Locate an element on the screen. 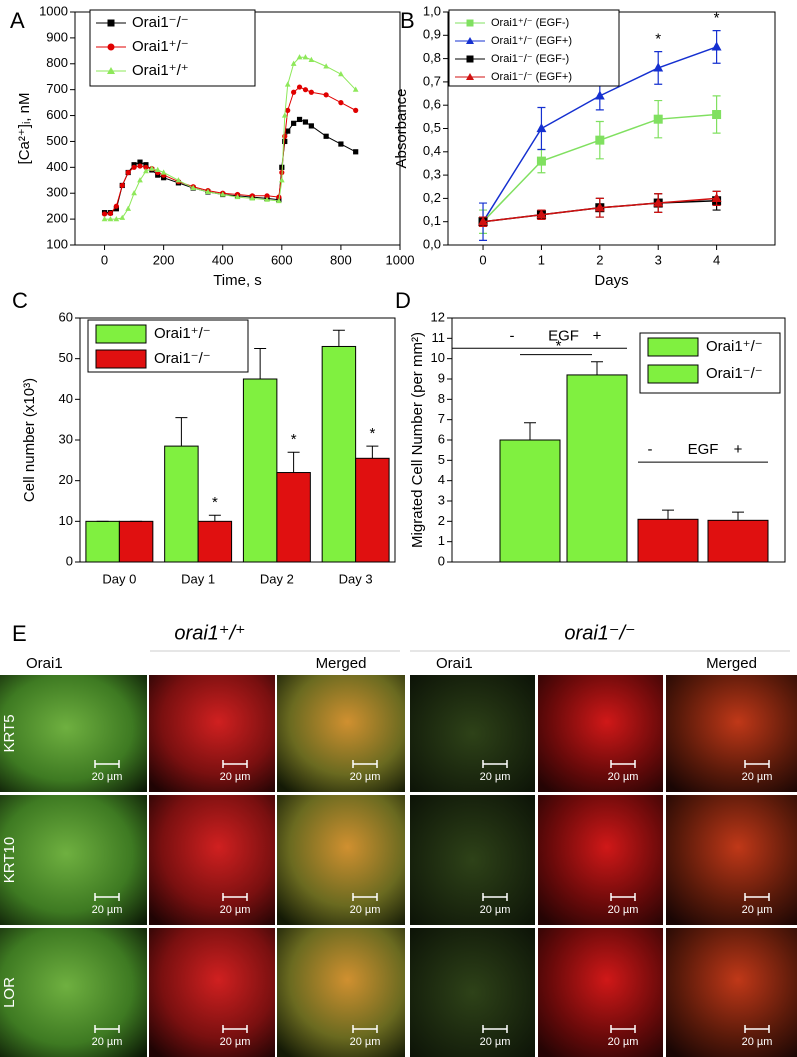 This screenshot has height=1057, width=797. group-minus: - is located at coordinates (650, 449).